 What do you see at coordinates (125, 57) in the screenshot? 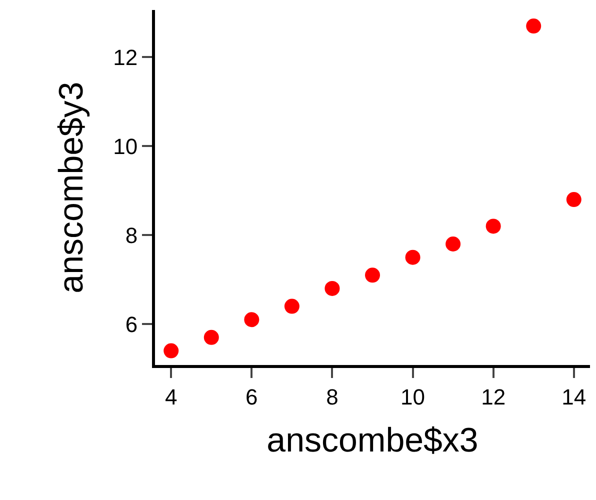
I see `y-tick-label: 12` at bounding box center [125, 57].